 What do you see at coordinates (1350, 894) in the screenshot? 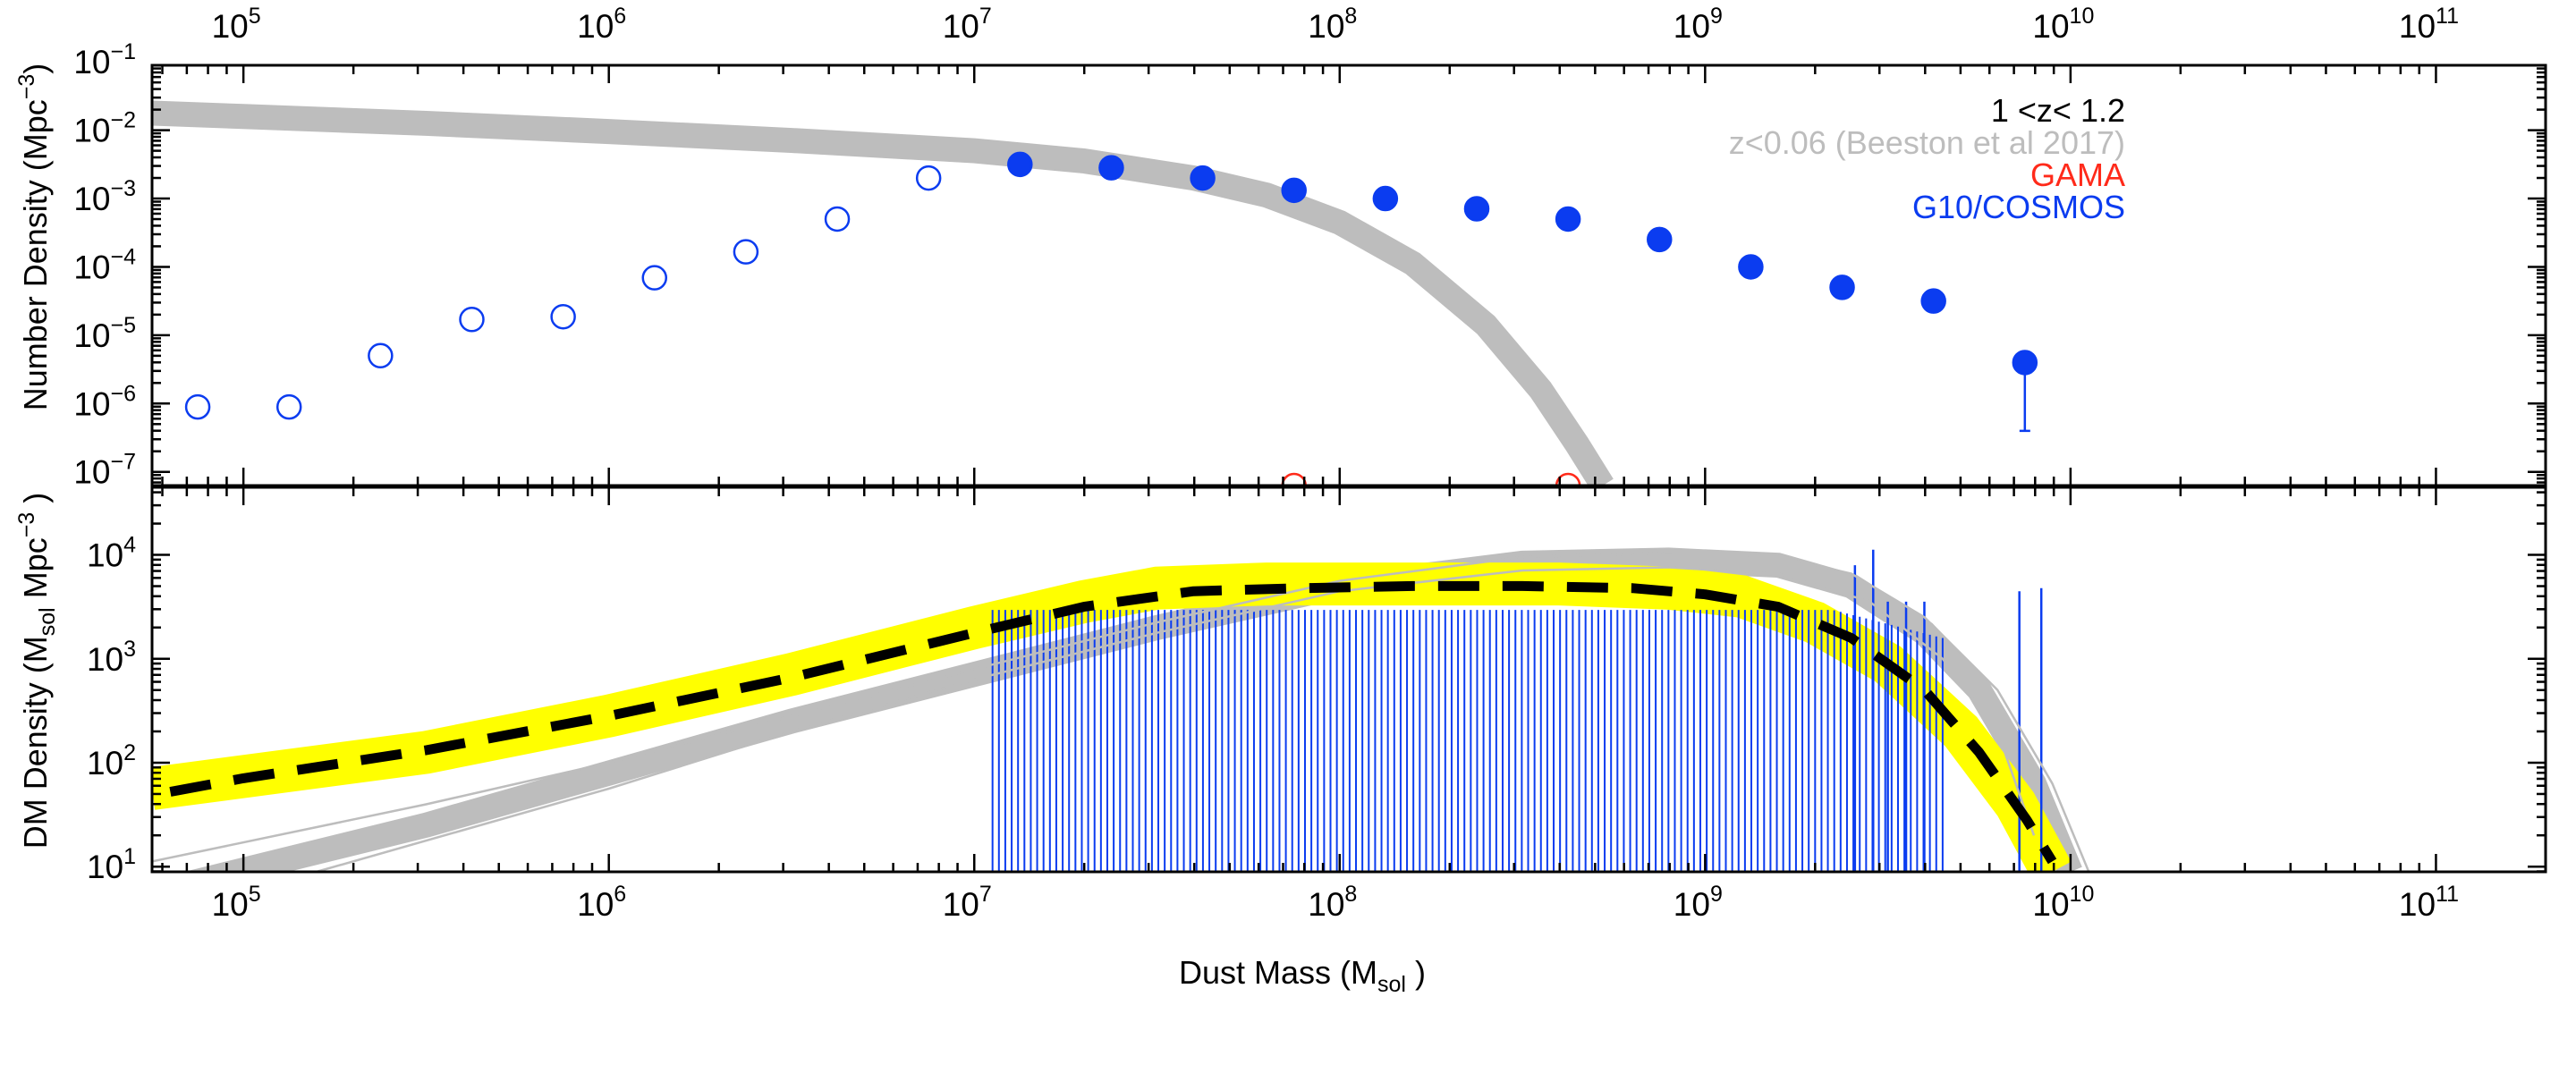
I see `tick-label-exponent: 8` at bounding box center [1350, 894].